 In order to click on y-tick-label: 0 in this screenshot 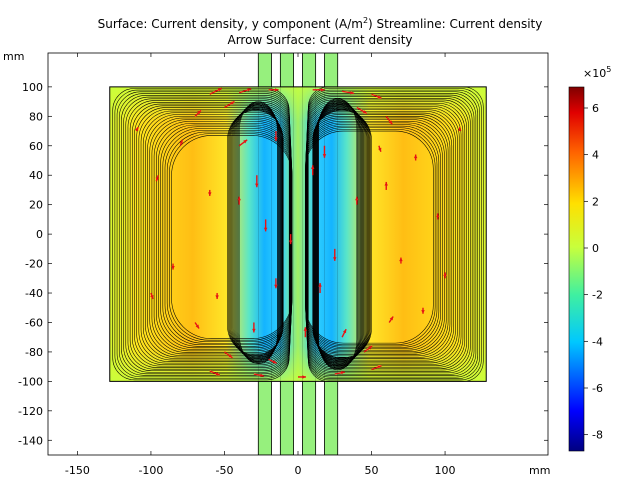, I will do `click(39, 234)`.